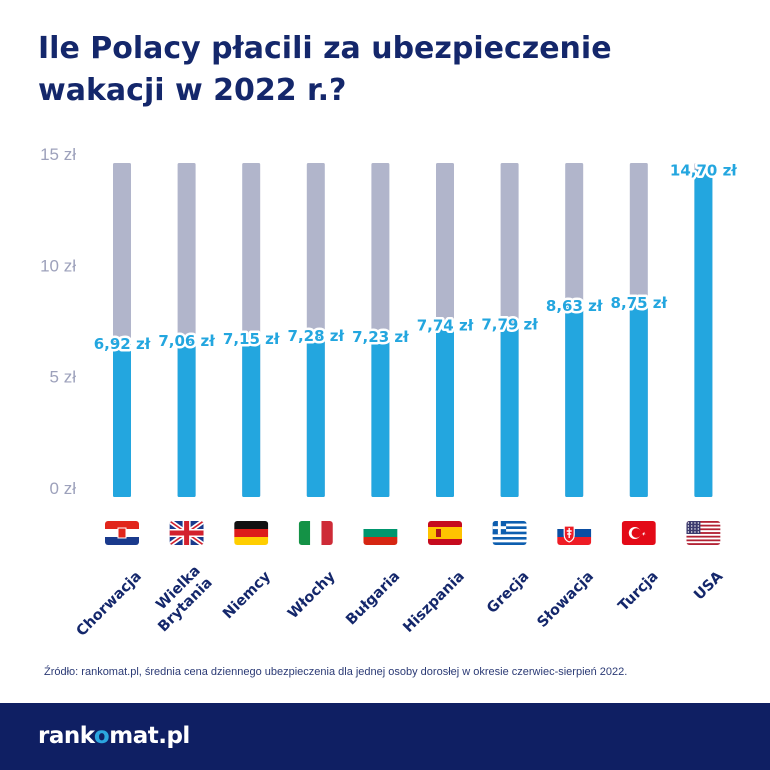 This screenshot has height=770, width=770. What do you see at coordinates (380, 337) in the screenshot?
I see `data-label: 7,23 zł` at bounding box center [380, 337].